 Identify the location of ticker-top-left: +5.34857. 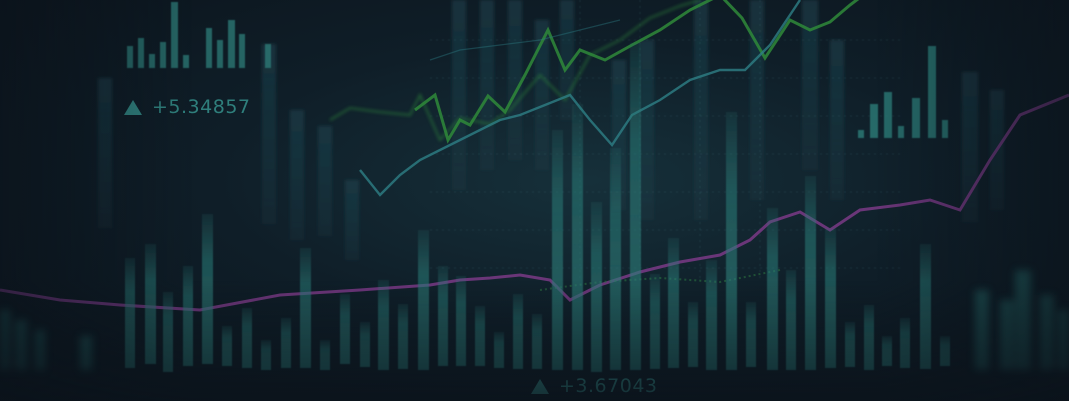
(187, 107).